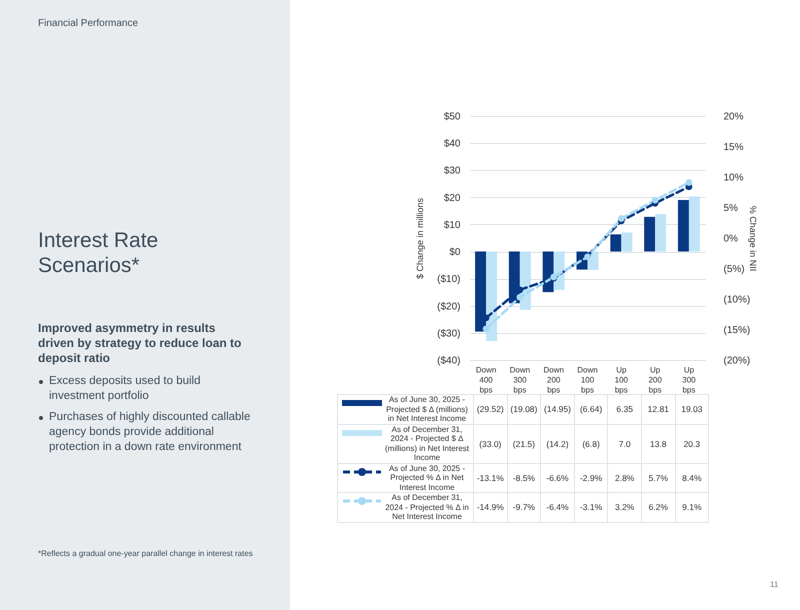 This screenshot has height=610, width=800. Describe the element at coordinates (491, 443) in the screenshot. I see `data-label: (33.0)` at that location.